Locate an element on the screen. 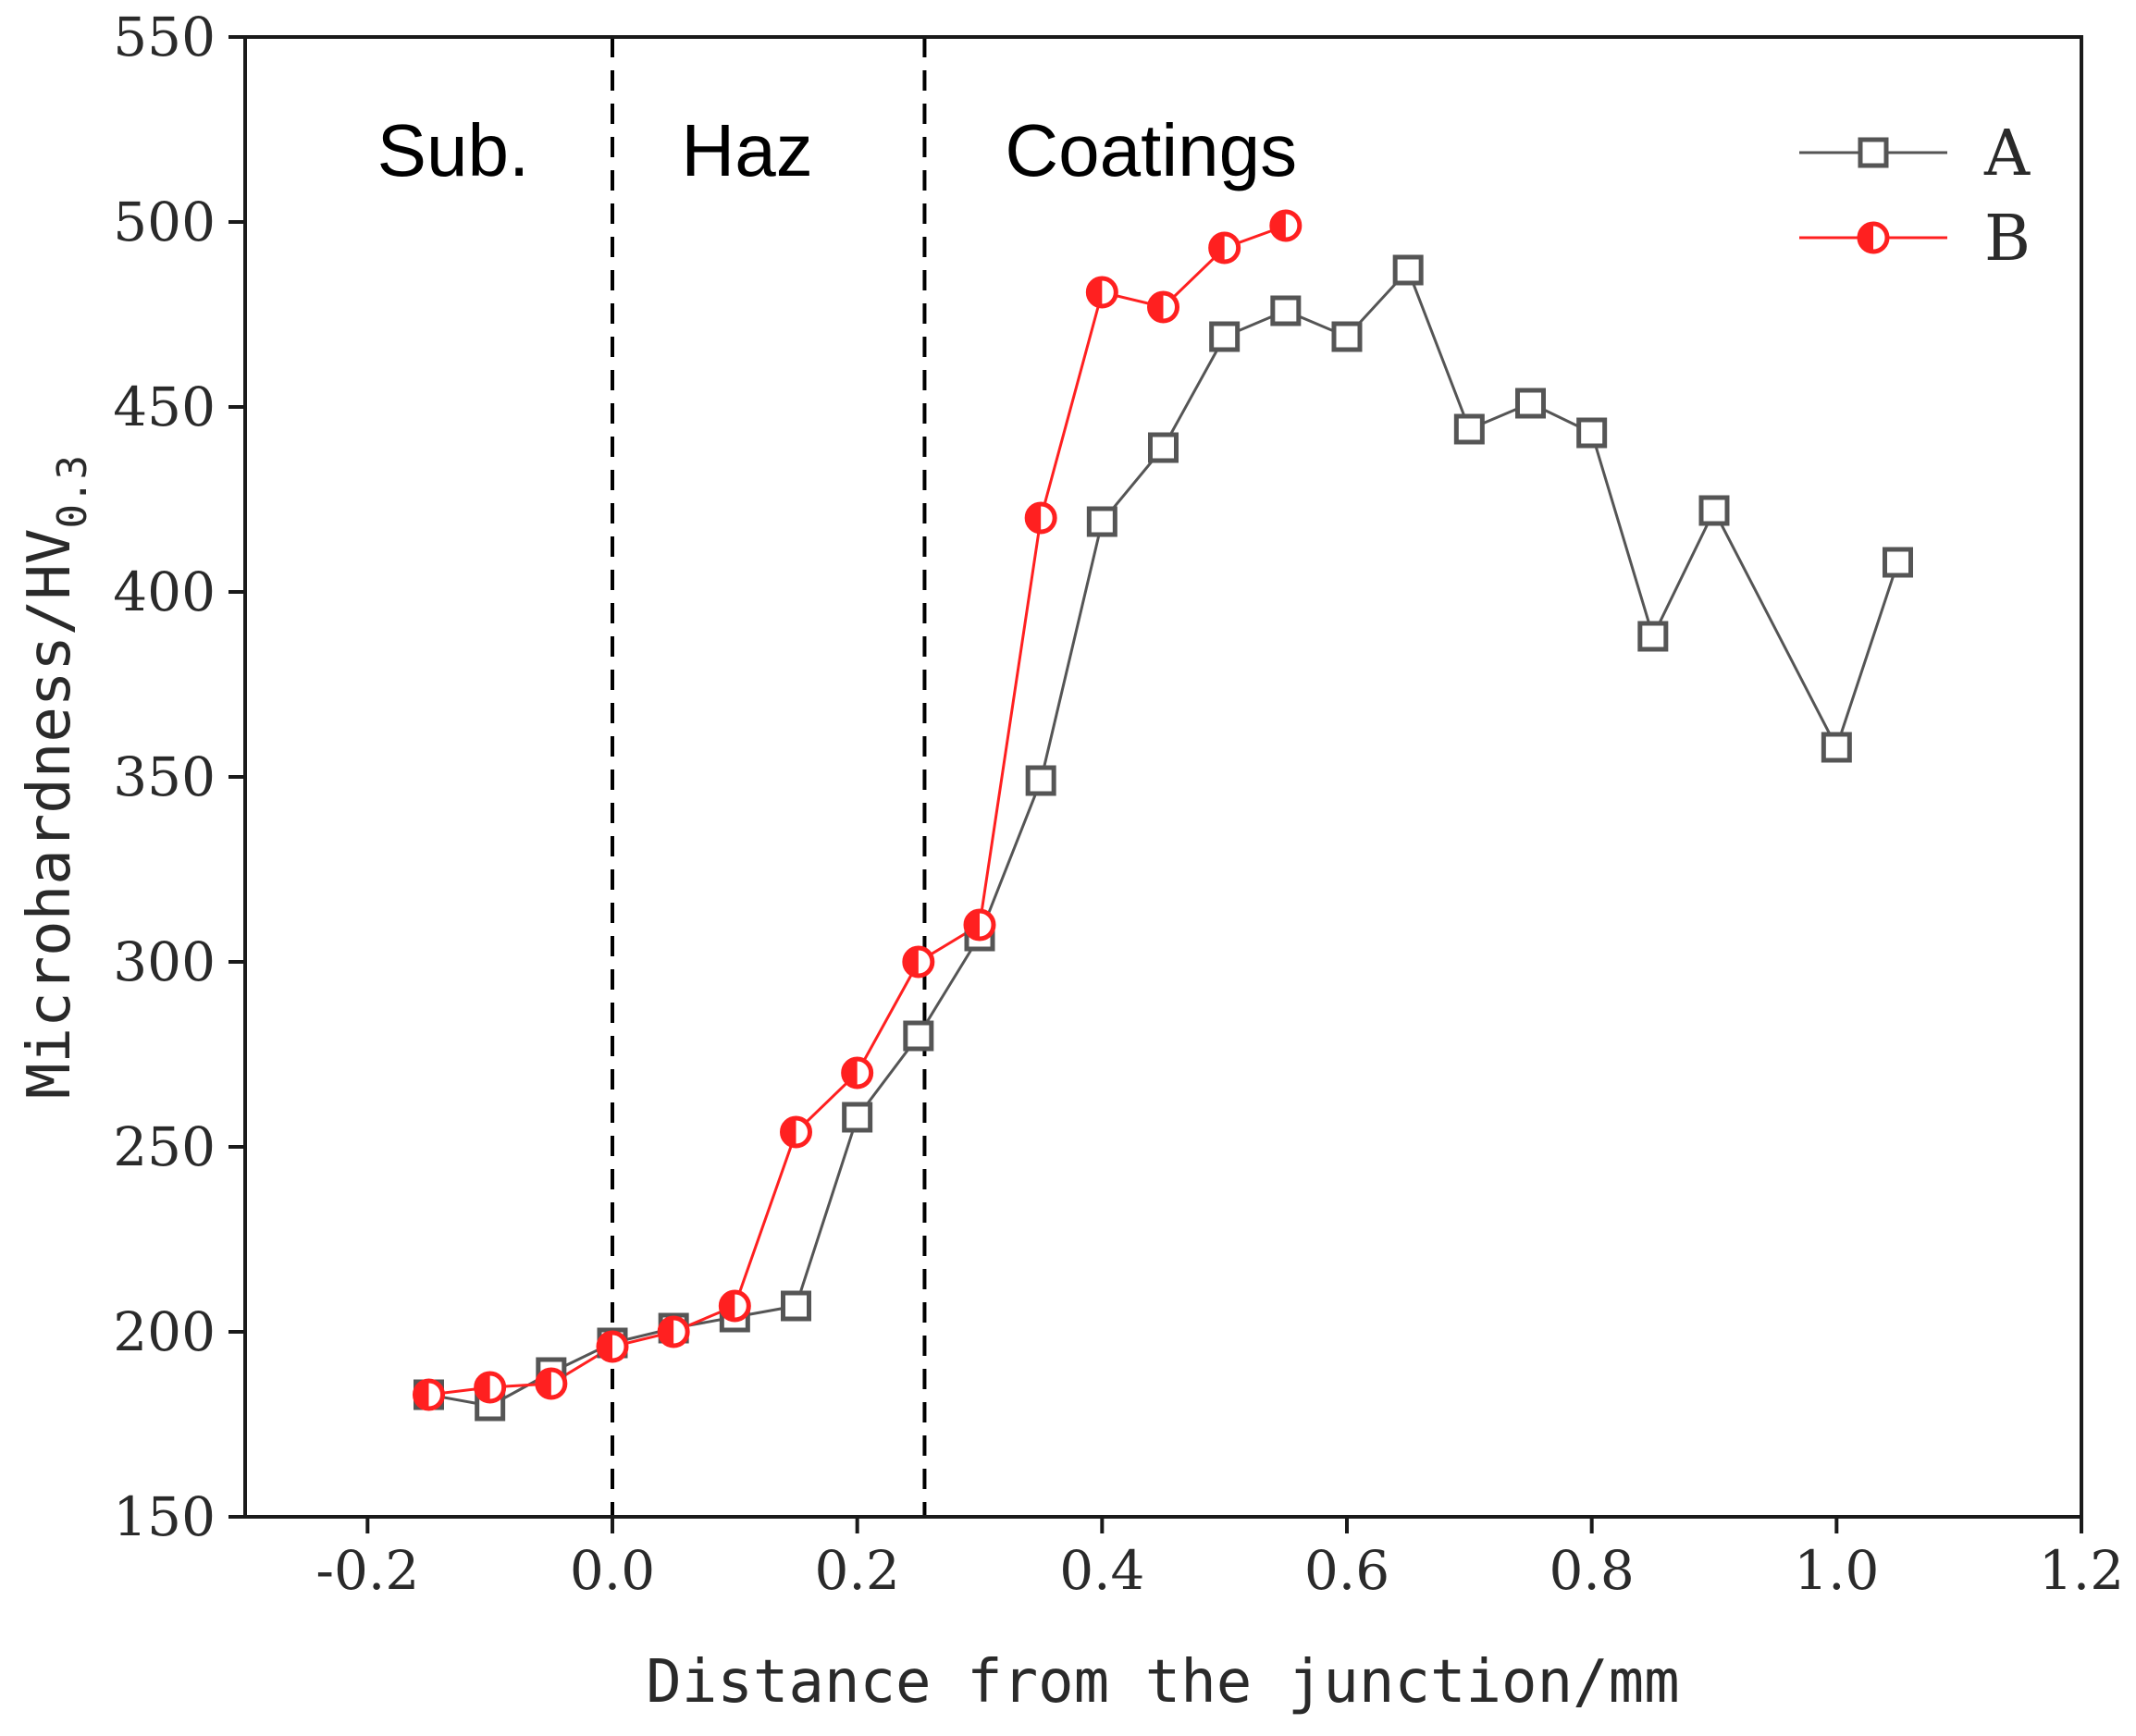  legend-label-B: B is located at coordinates (2007, 239).